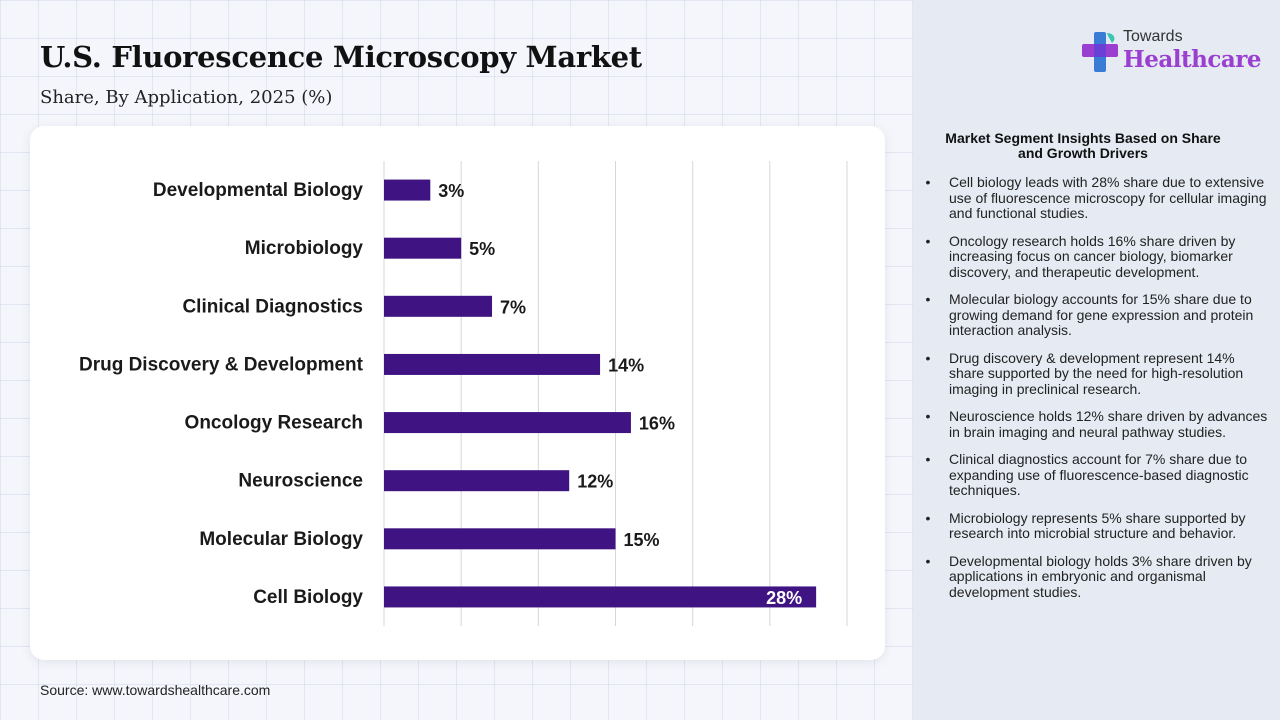  I want to click on data-label: 15%, so click(642, 540).